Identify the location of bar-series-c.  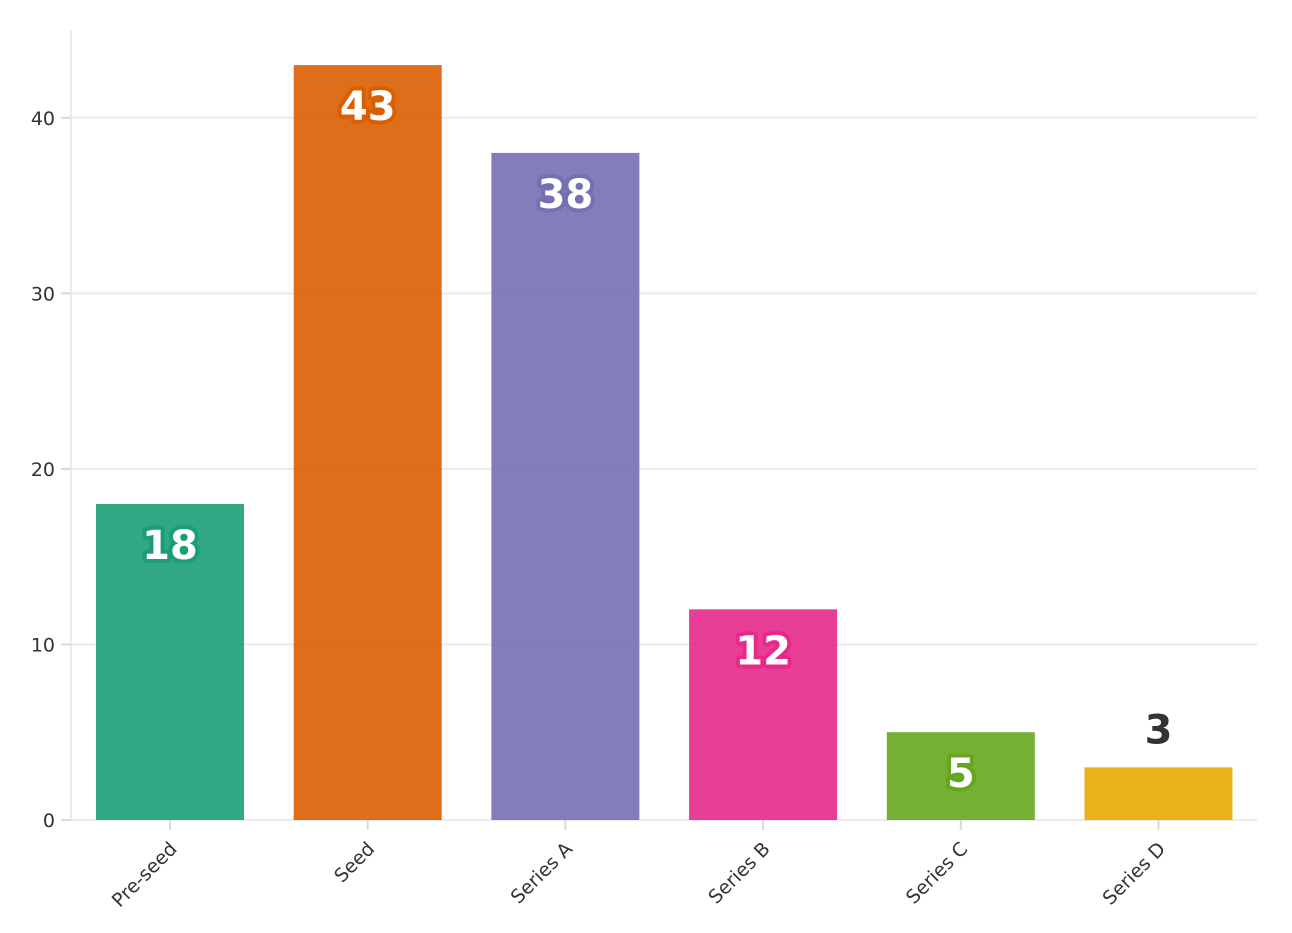
(960, 776).